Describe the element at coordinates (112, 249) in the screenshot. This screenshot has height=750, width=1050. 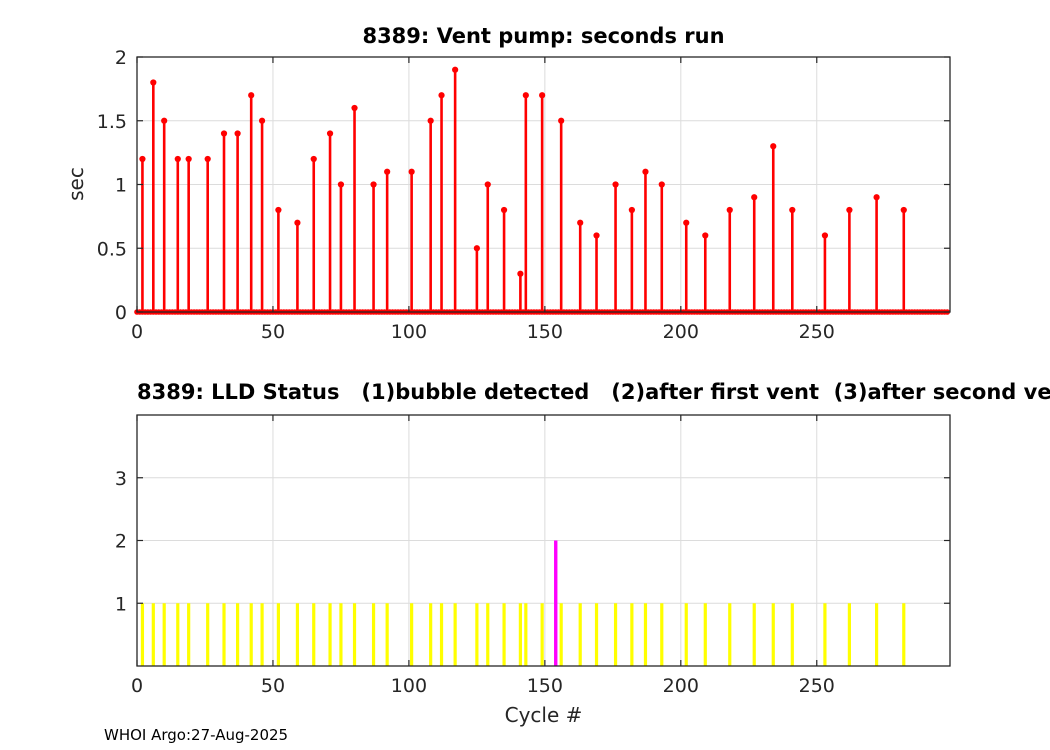
I see `y-tick-label: 0.5` at that location.